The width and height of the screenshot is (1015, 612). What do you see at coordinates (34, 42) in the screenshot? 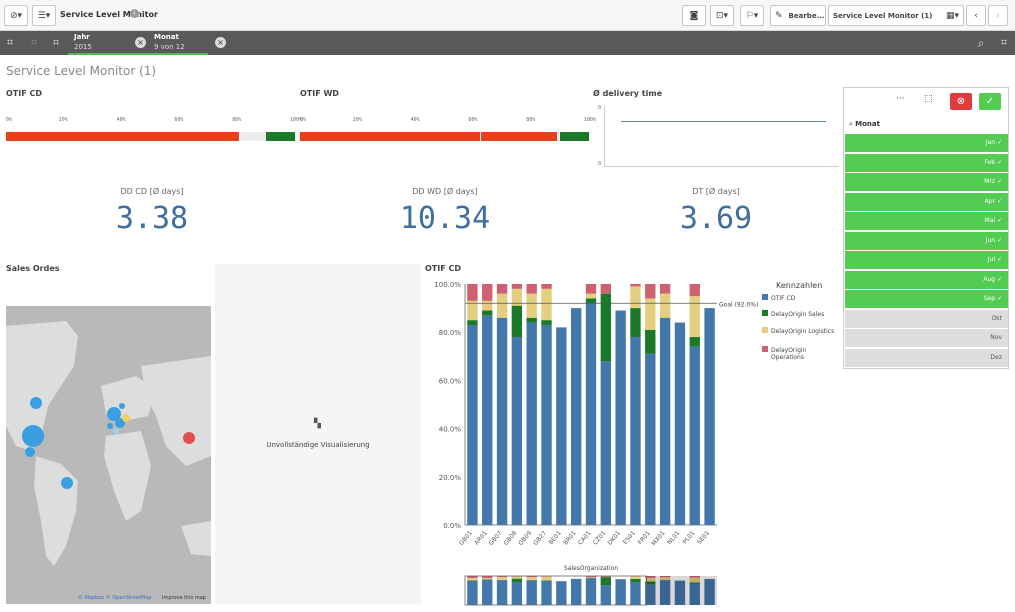
I see `step-back-icon: ⌗` at bounding box center [34, 42].